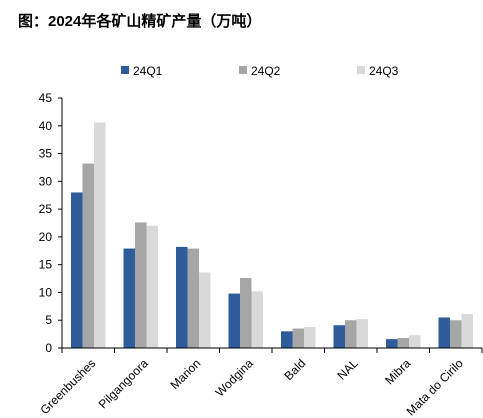 The height and width of the screenshot is (418, 483). I want to click on bar-24Q1-marion, so click(182, 297).